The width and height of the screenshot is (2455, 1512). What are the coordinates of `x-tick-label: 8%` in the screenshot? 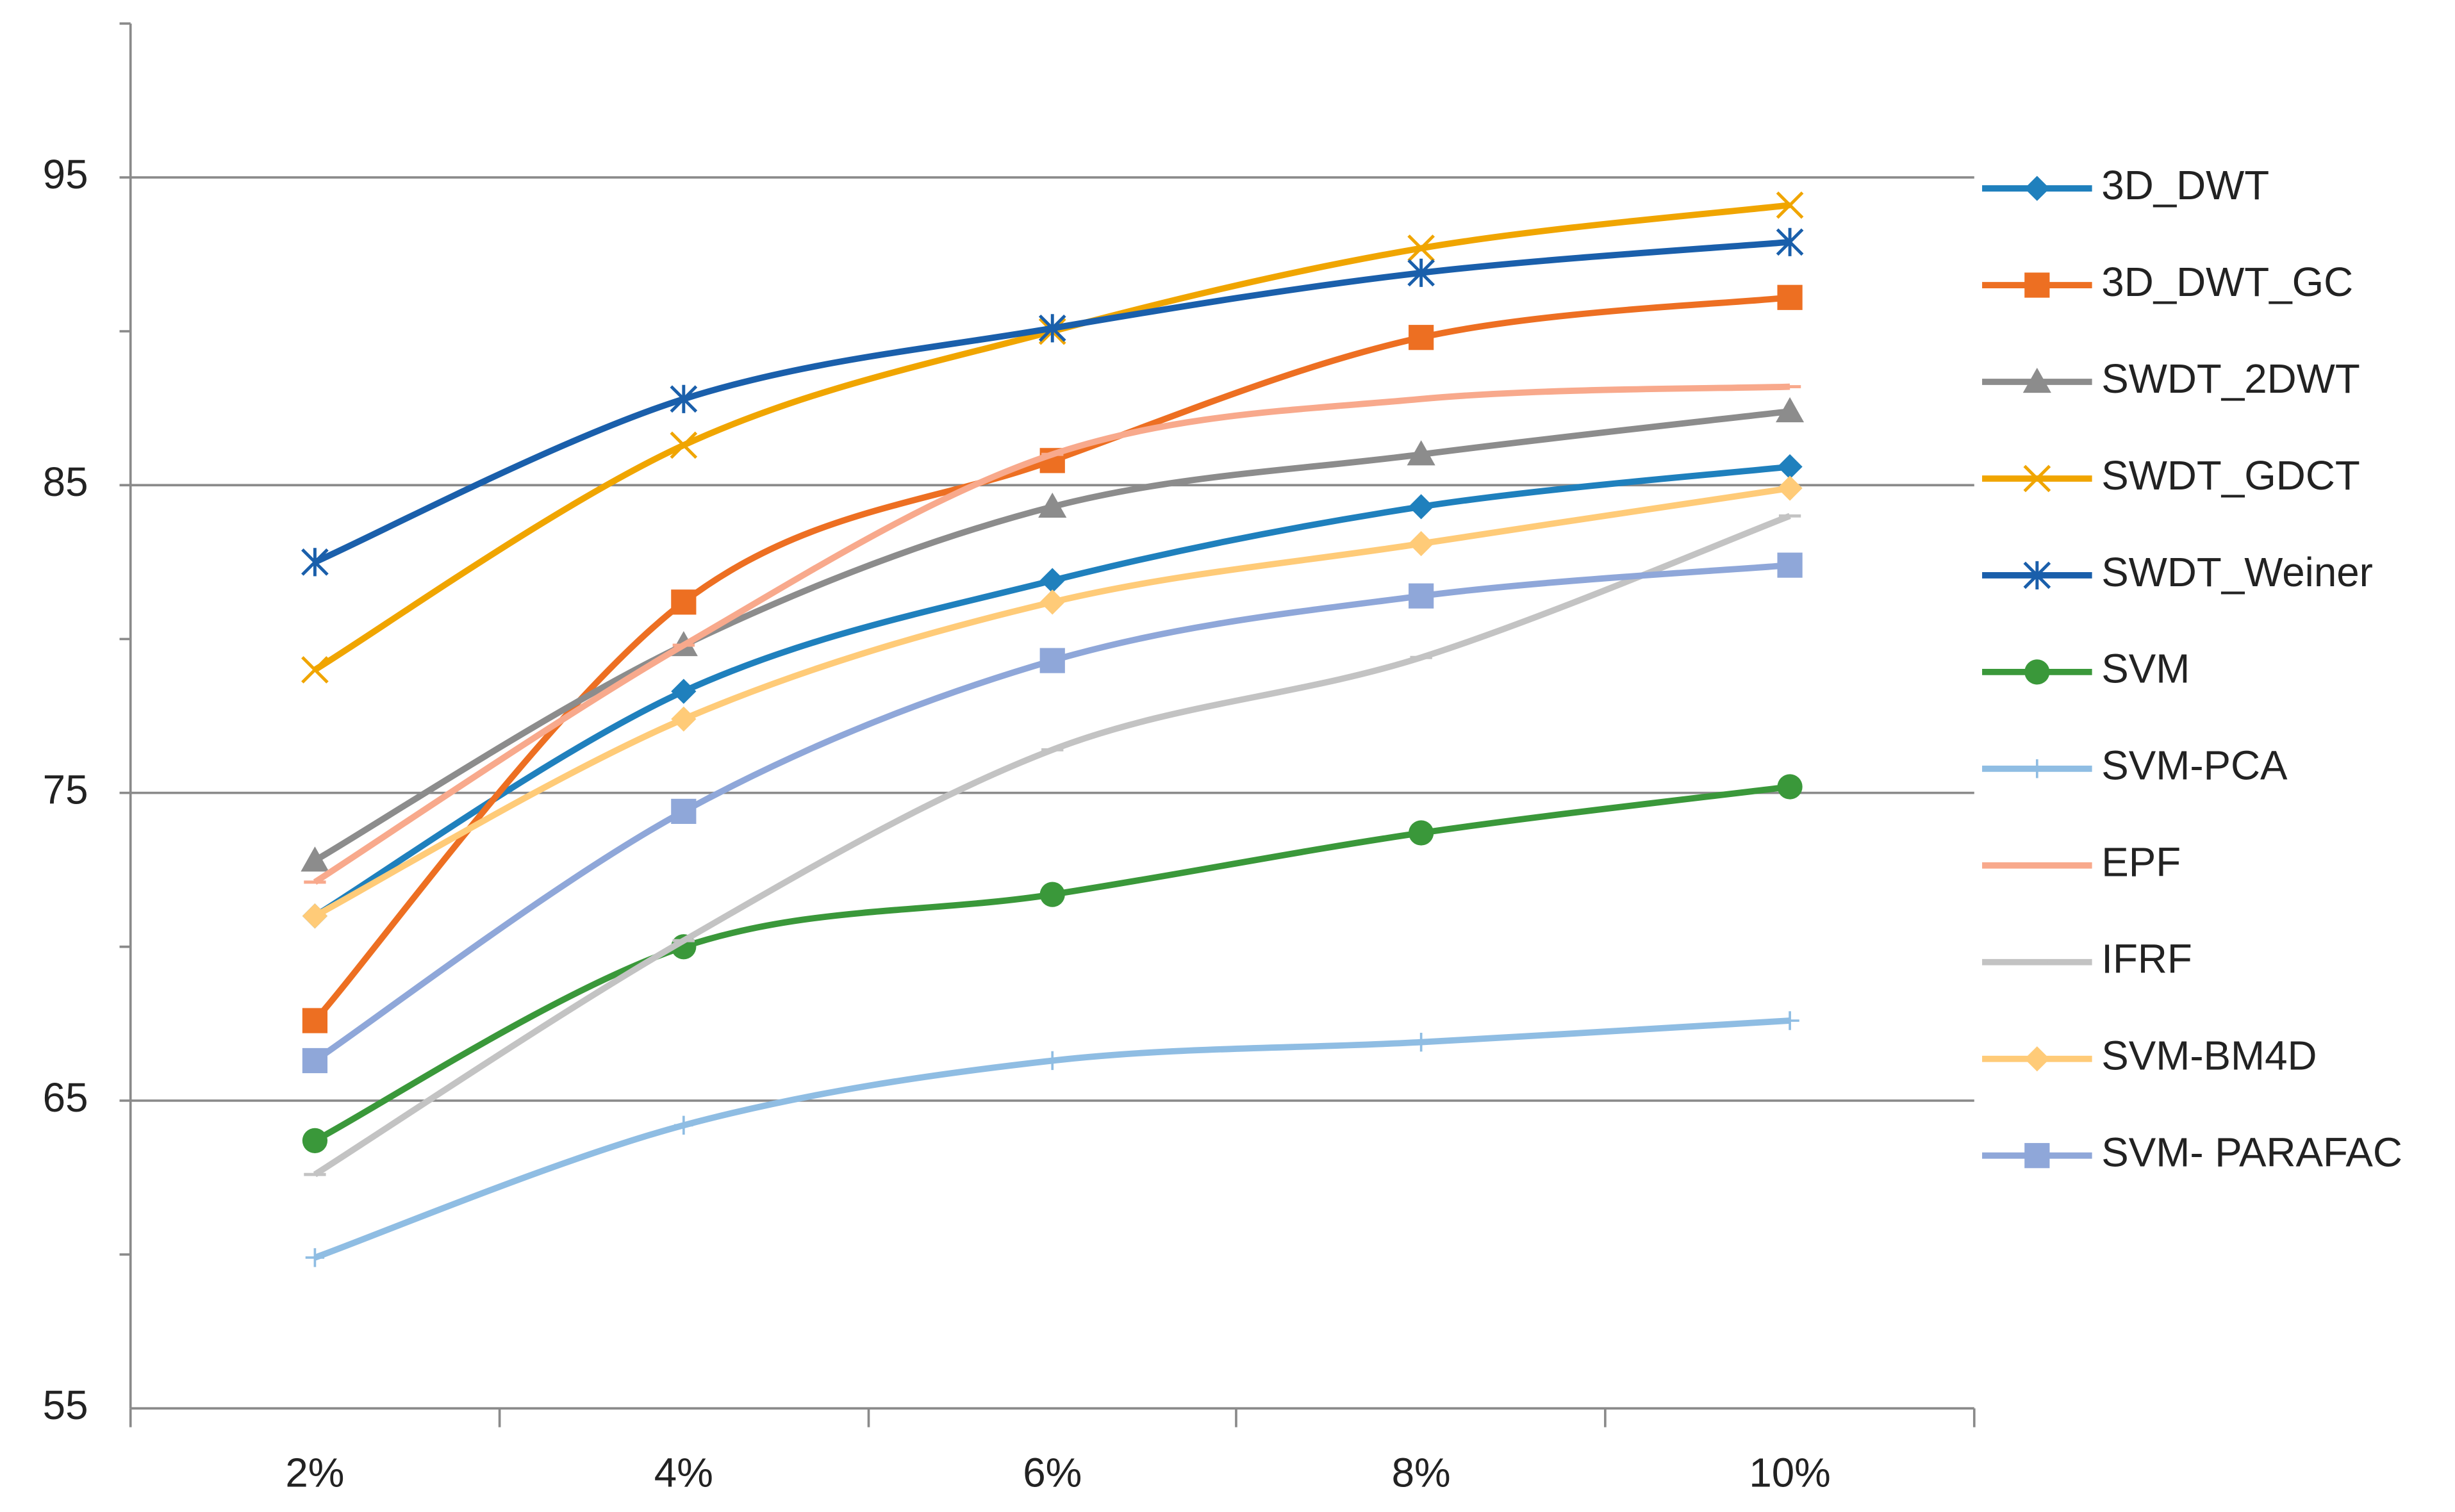 It's located at (1422, 1472).